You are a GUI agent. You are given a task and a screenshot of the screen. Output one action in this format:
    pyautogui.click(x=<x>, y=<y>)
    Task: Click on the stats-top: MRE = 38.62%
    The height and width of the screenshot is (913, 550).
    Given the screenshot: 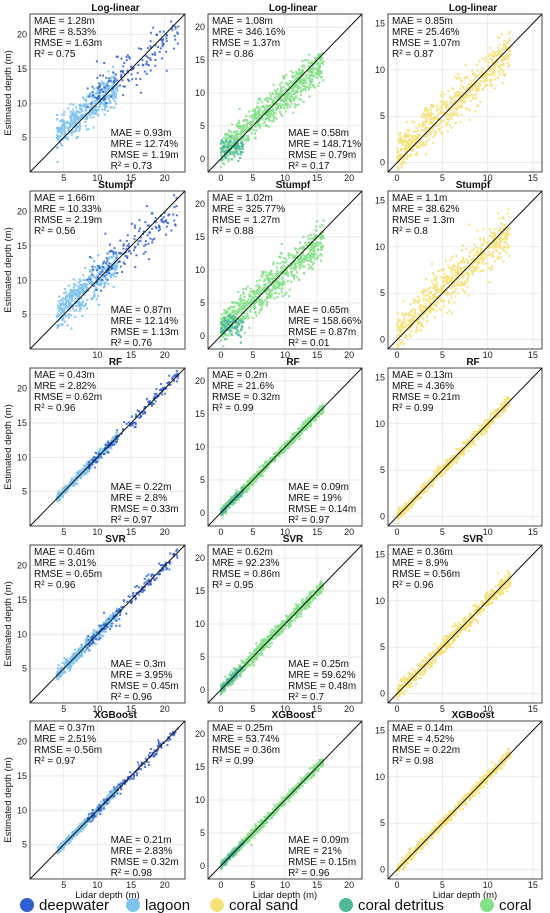 What is the action you would take?
    pyautogui.click(x=426, y=209)
    